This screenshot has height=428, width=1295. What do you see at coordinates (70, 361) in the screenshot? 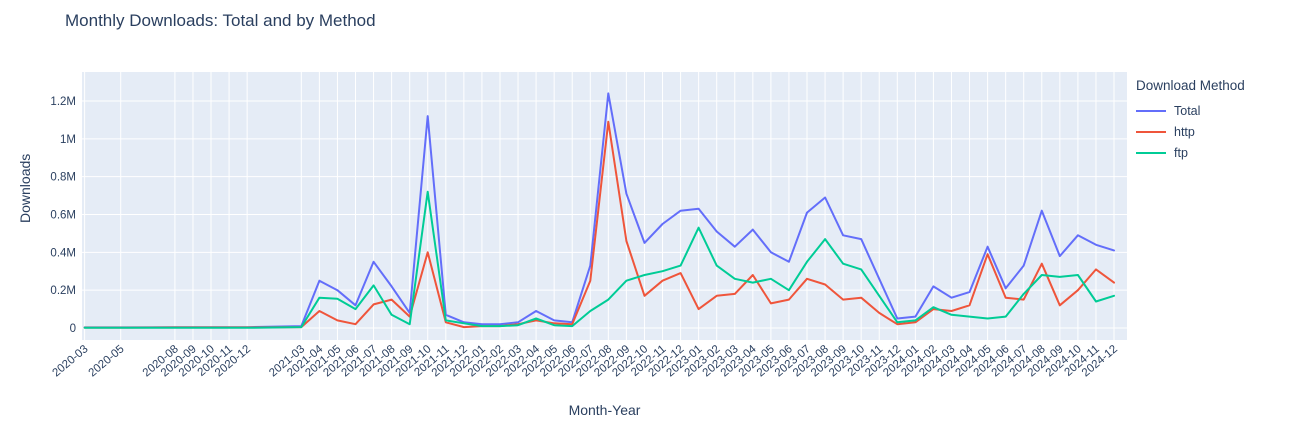
I see `x-tick-label: 2020-03` at bounding box center [70, 361].